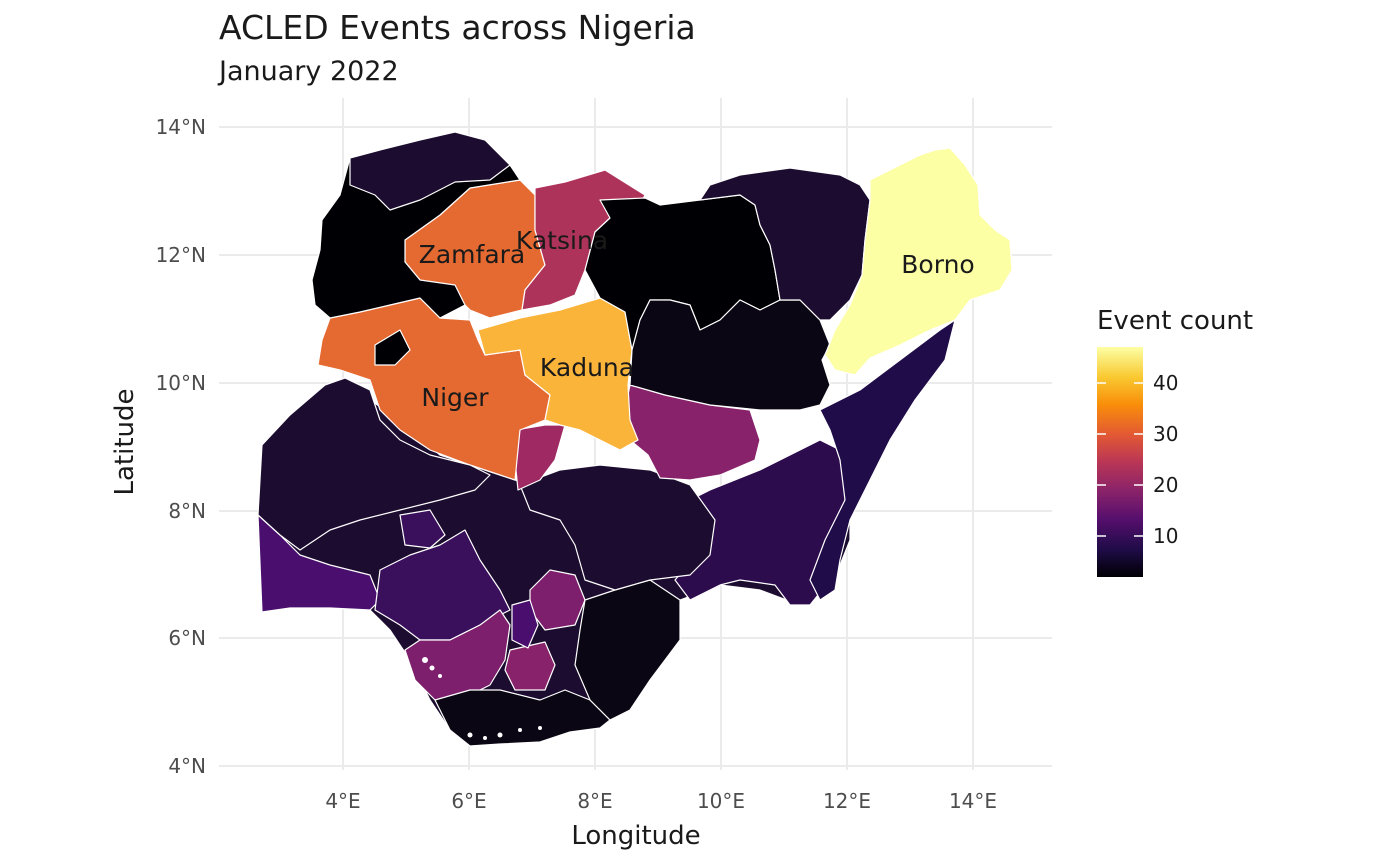  What do you see at coordinates (187, 511) in the screenshot?
I see `y-tick-8: 8°N` at bounding box center [187, 511].